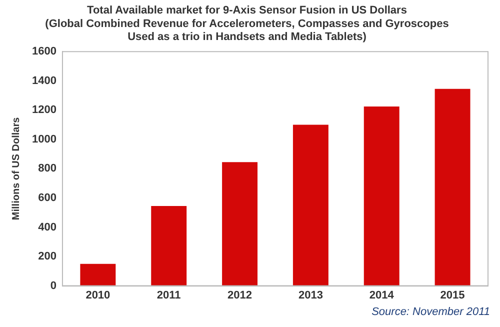 Image resolution: width=500 pixels, height=327 pixels. Describe the element at coordinates (47, 168) in the screenshot. I see `y-tick-label: 800` at that location.